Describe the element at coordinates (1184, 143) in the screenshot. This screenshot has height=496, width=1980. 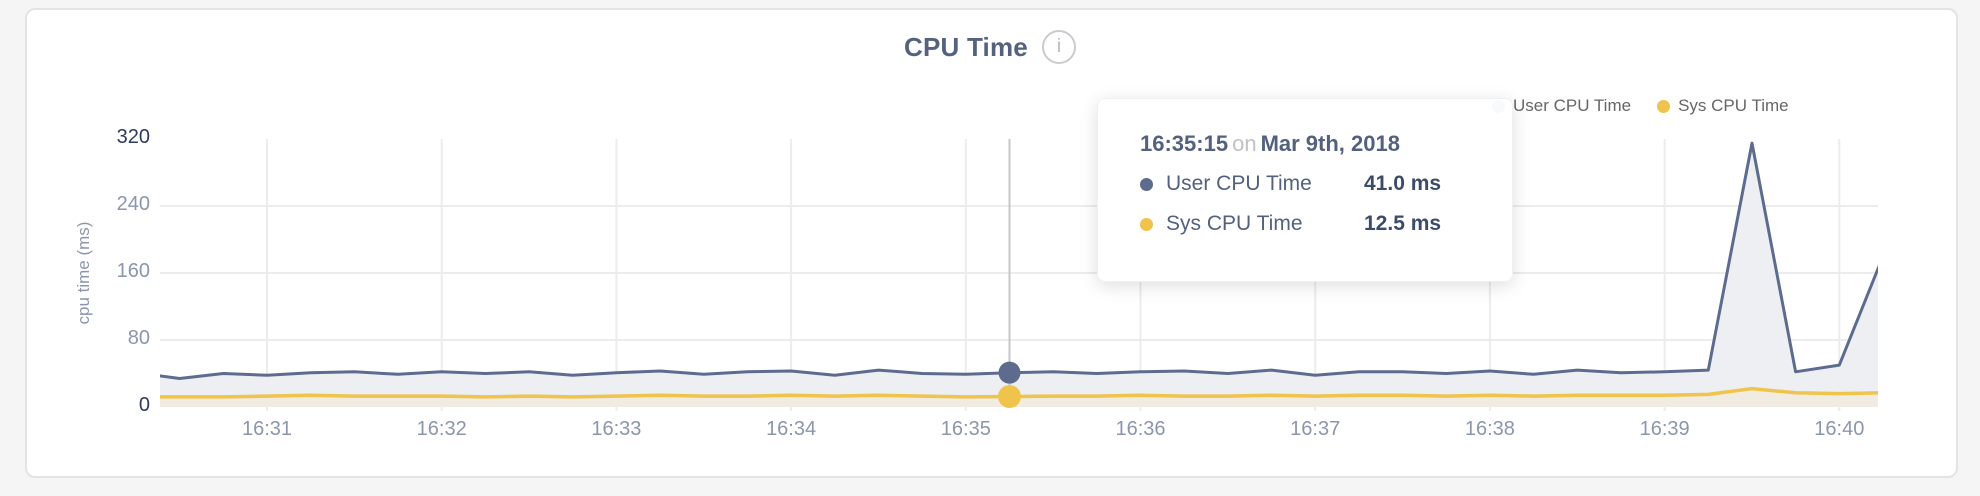
I see `tooltip-time: 16:35:15` at that location.